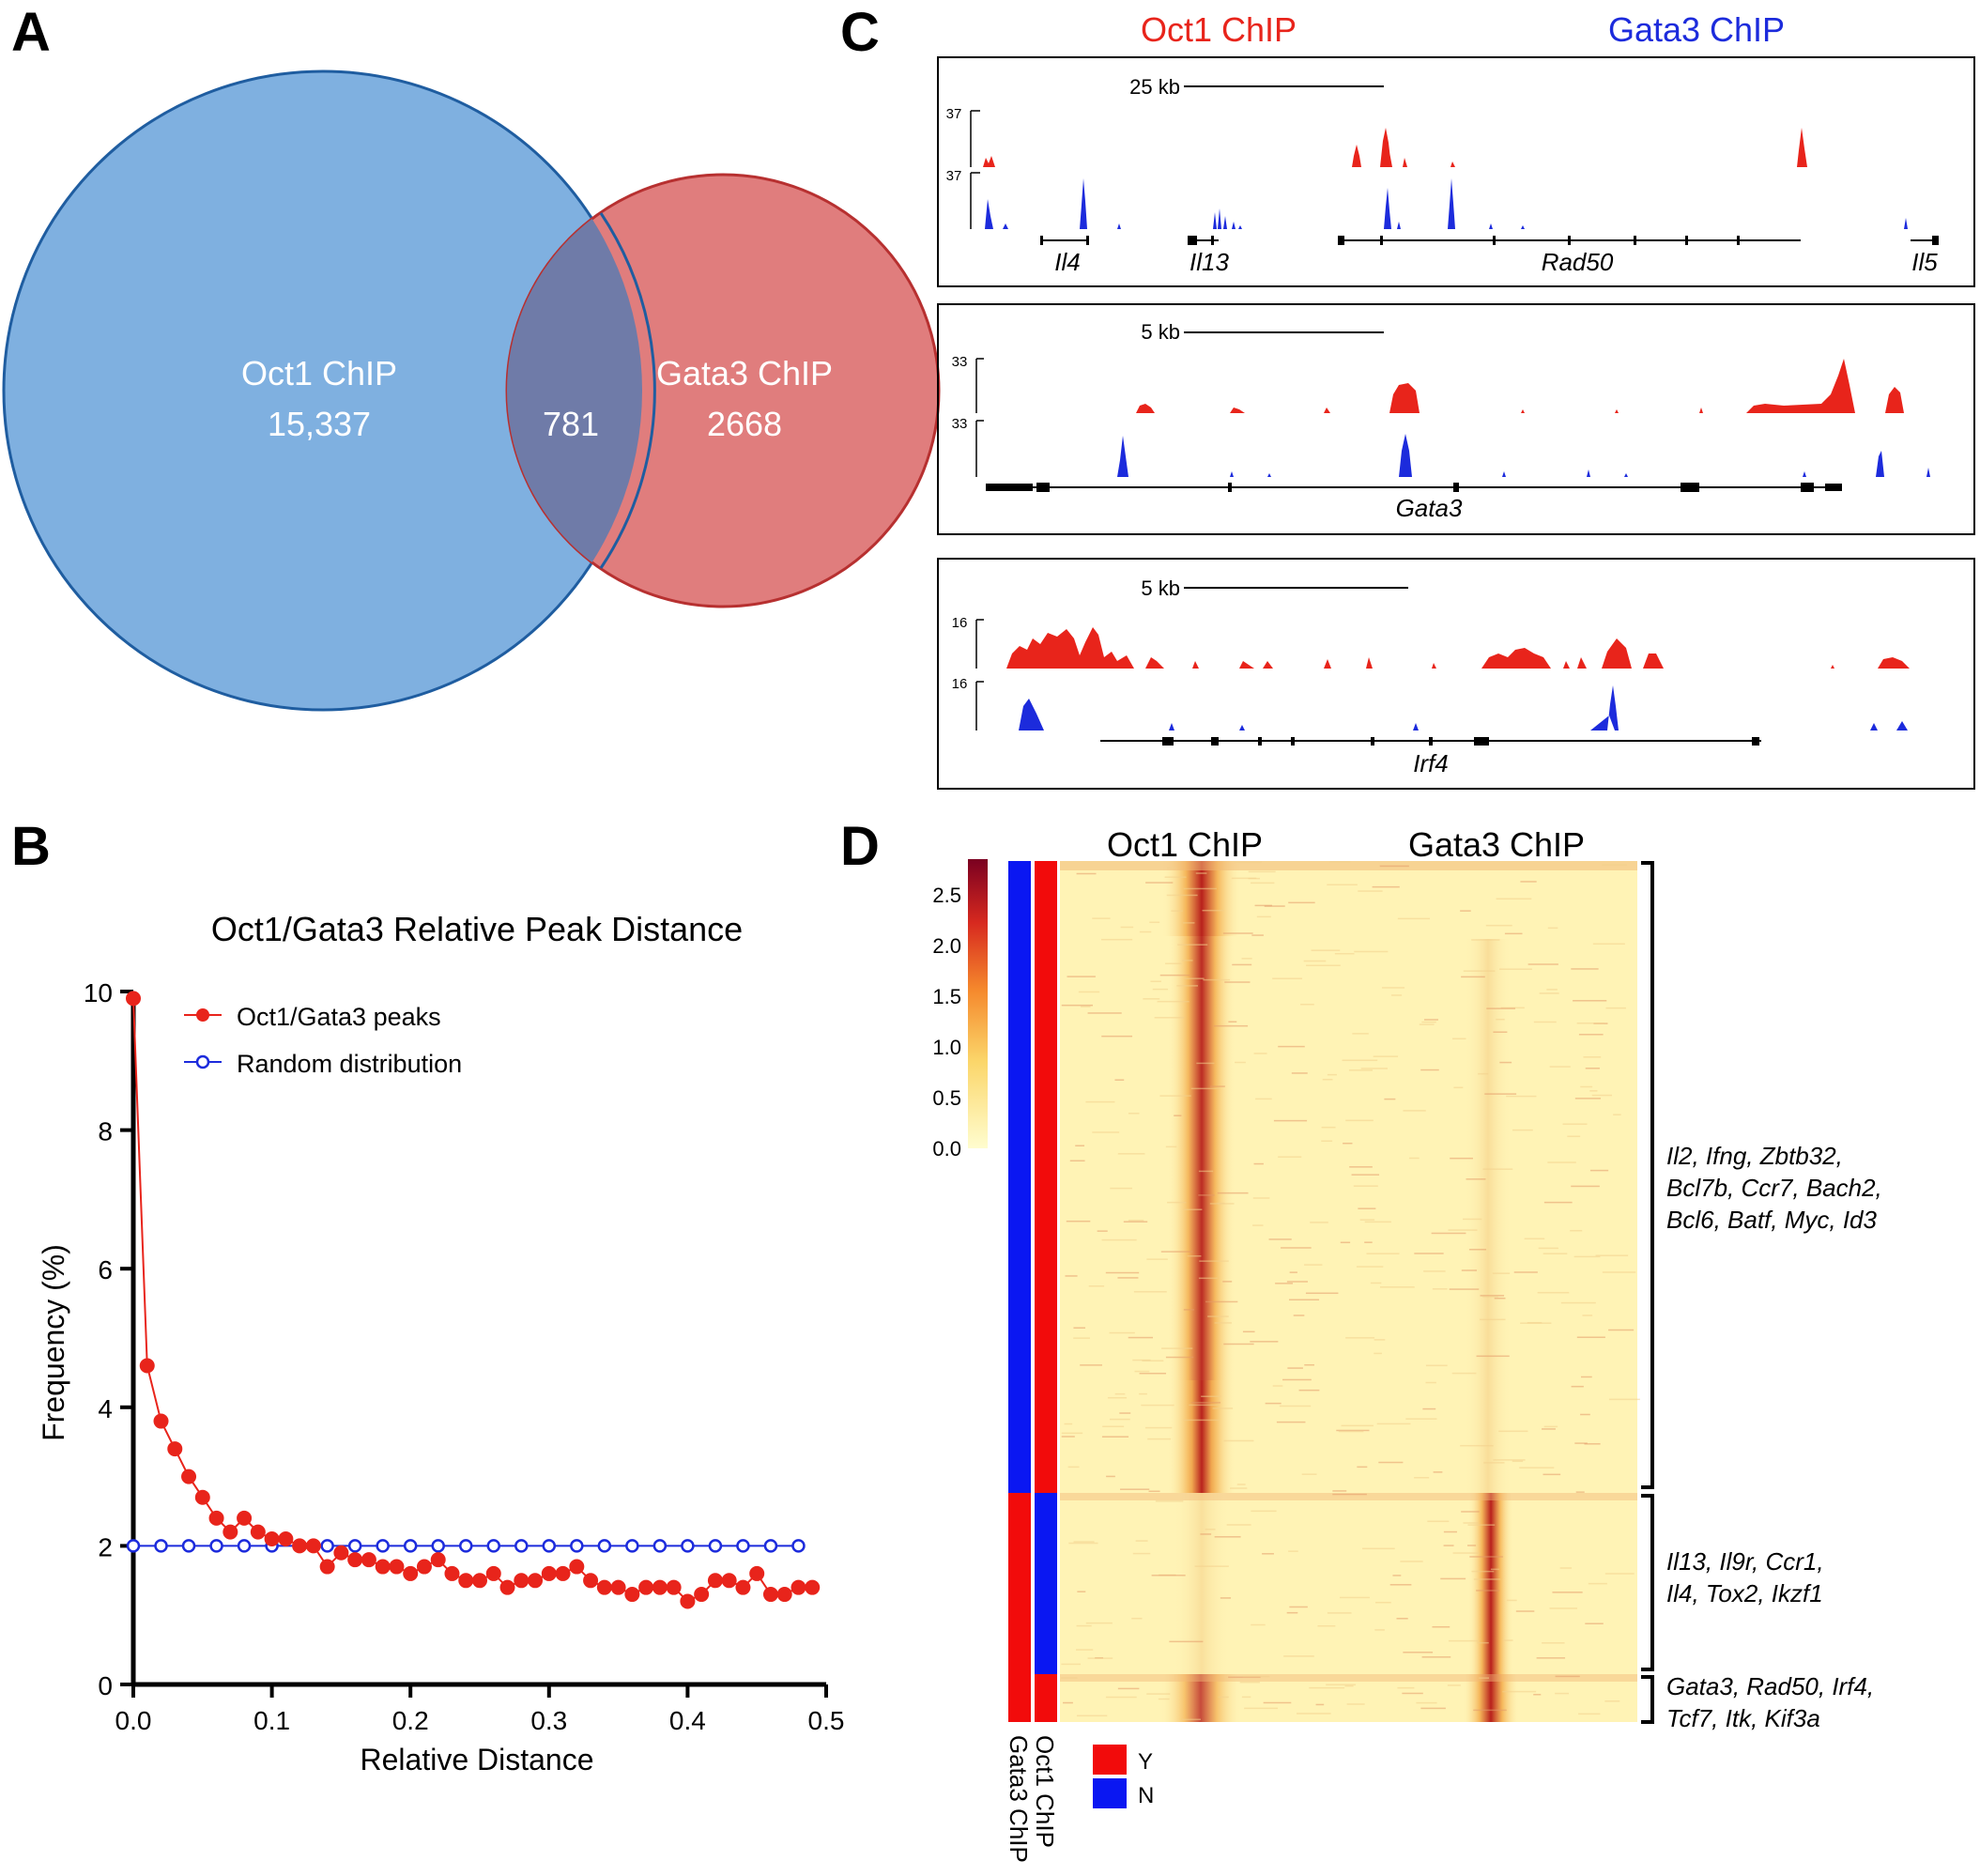 This screenshot has width=1980, height=1876. Describe the element at coordinates (947, 1047) in the screenshot. I see `colorbar-tick-label: 1.0` at that location.